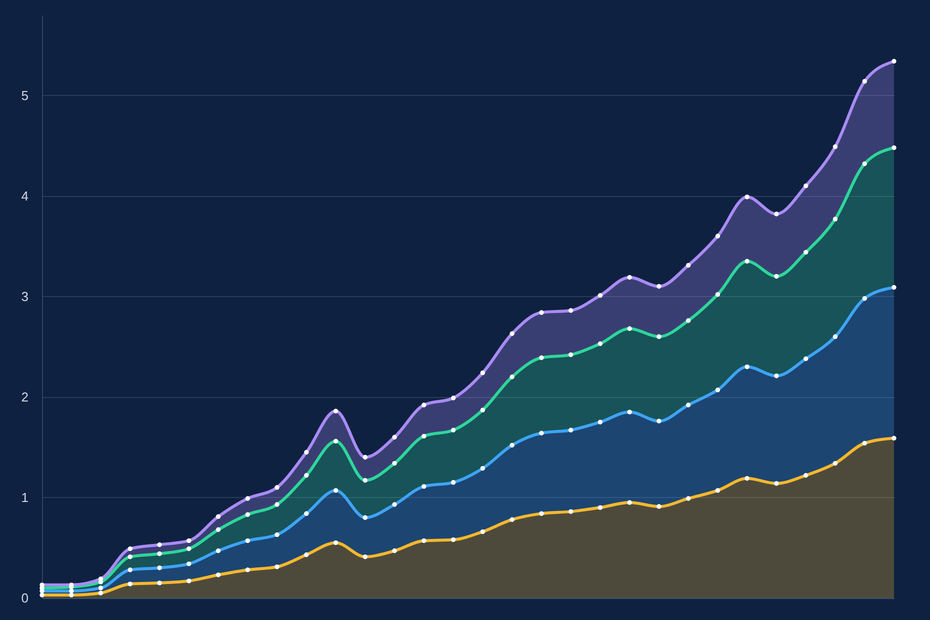  I want to click on y-tick-label: 0, so click(24, 598).